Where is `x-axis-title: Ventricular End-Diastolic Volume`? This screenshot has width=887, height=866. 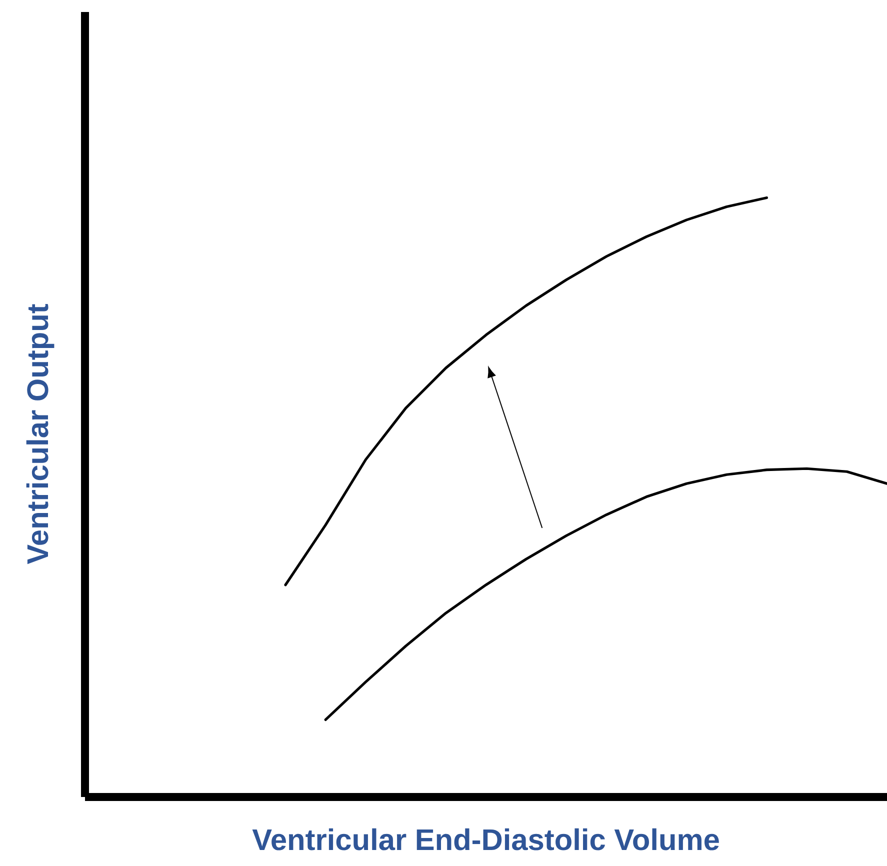 x-axis-title: Ventricular End-Diastolic Volume is located at coordinates (485, 839).